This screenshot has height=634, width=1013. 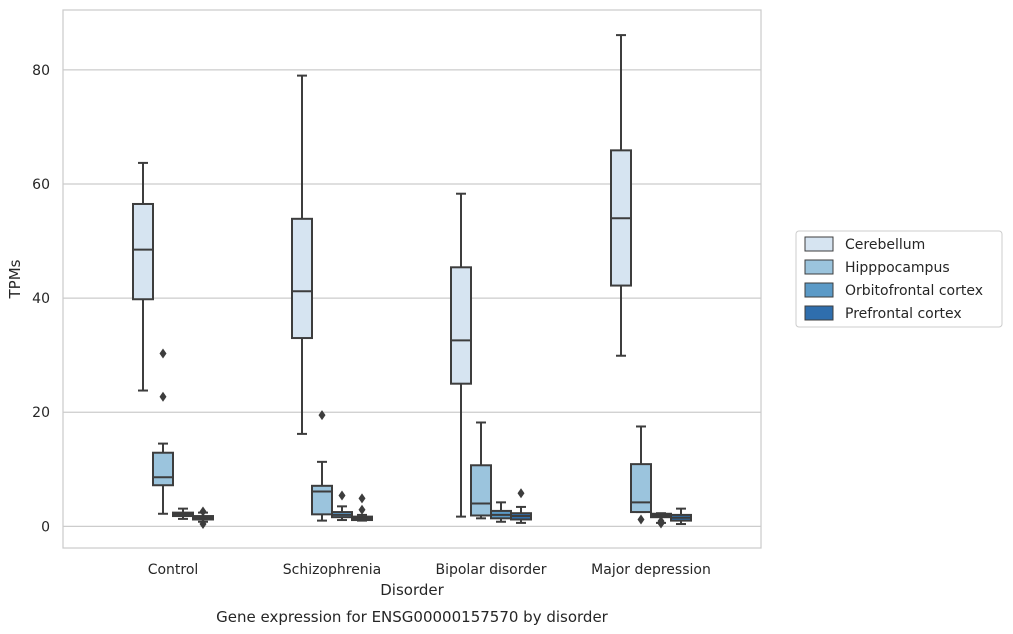 I want to click on legend-label: Prefrontal cortex, so click(x=903, y=314).